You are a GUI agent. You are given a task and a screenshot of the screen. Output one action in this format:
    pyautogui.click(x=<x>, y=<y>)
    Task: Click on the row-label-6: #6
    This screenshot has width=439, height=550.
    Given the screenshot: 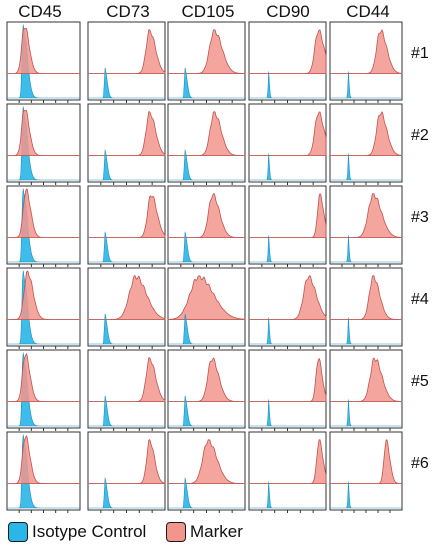 What is the action you would take?
    pyautogui.click(x=420, y=463)
    